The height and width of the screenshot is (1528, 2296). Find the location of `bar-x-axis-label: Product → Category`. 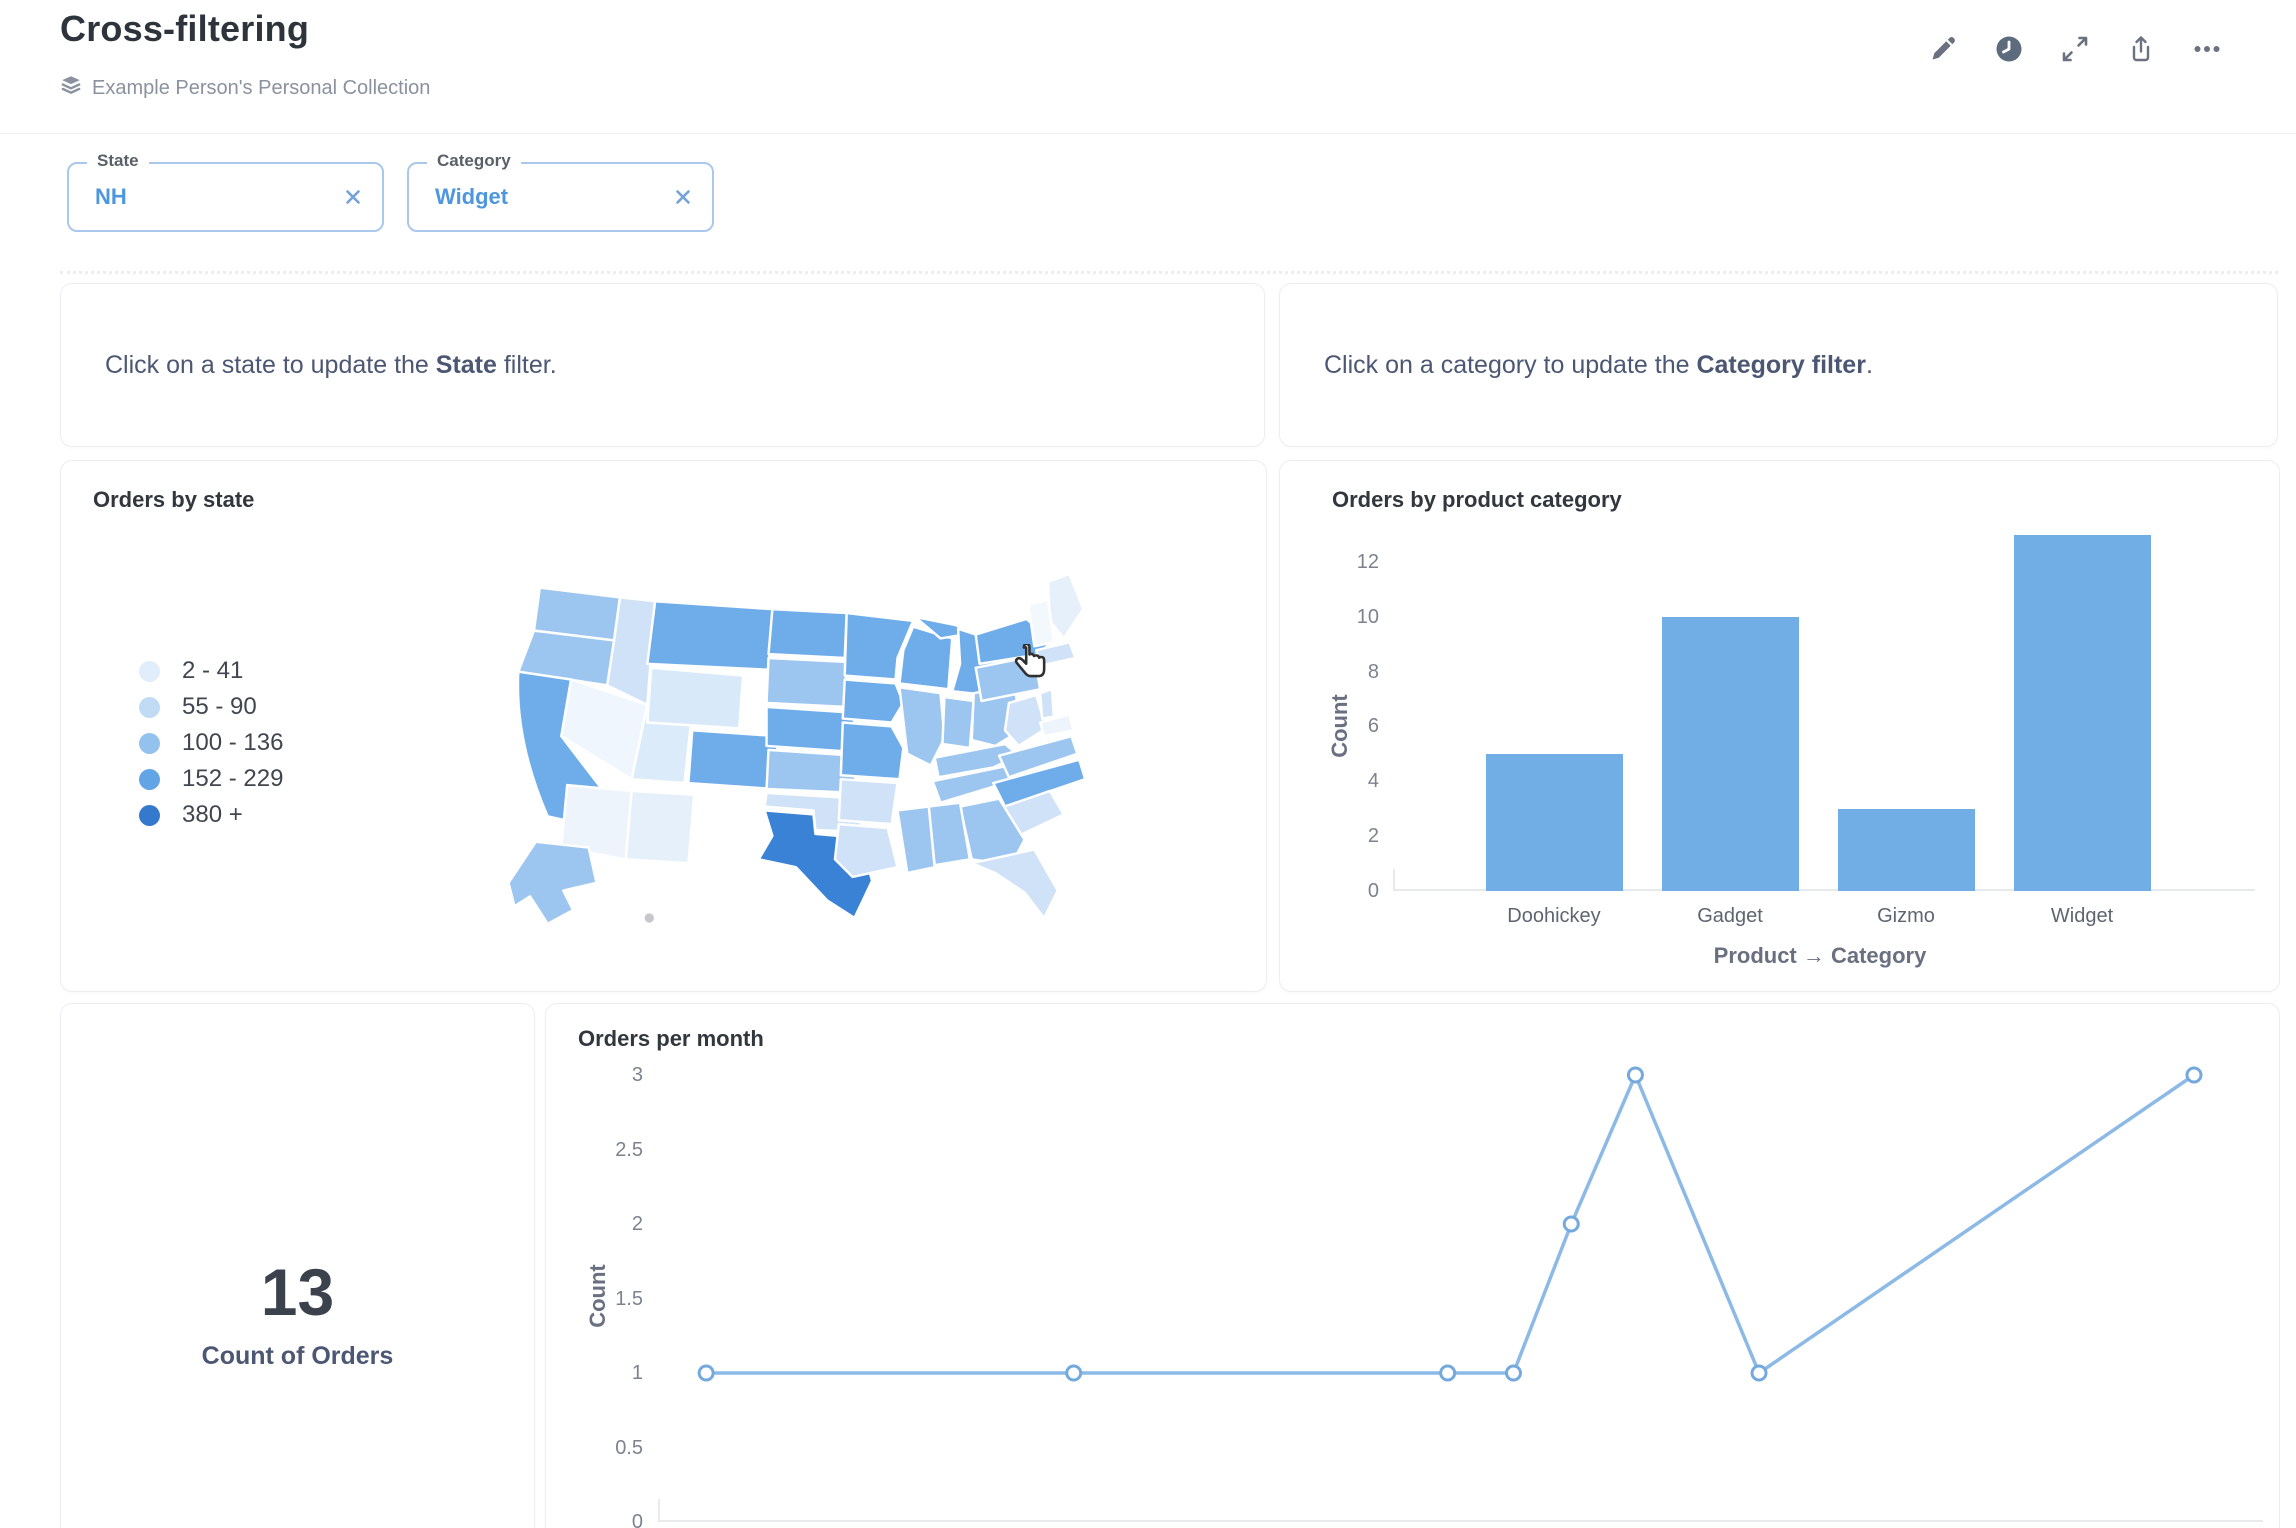

bar-x-axis-label: Product → Category is located at coordinates (1820, 955).